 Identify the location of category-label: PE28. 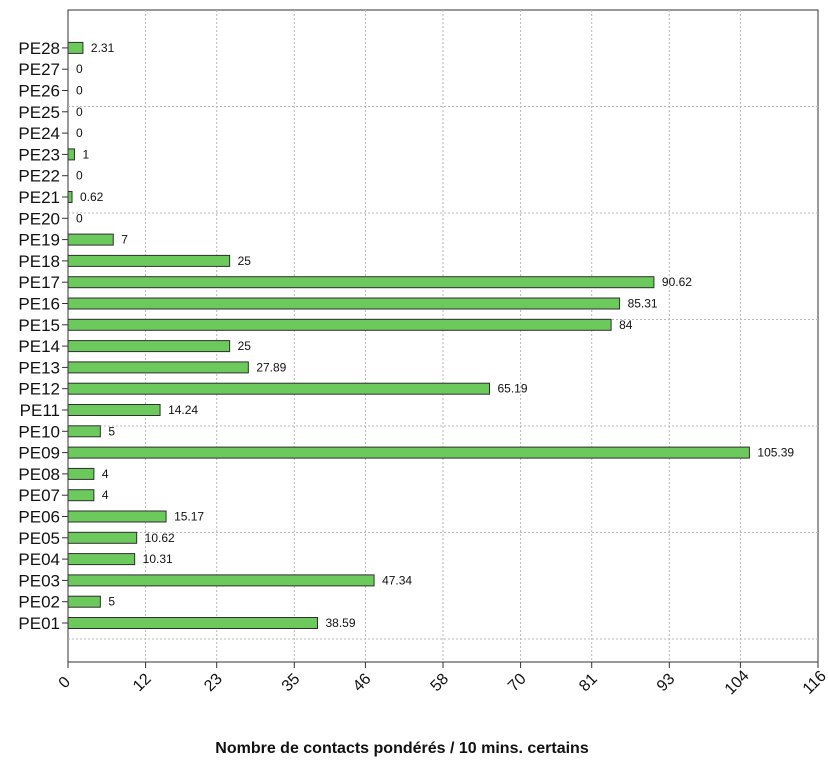
(39, 48).